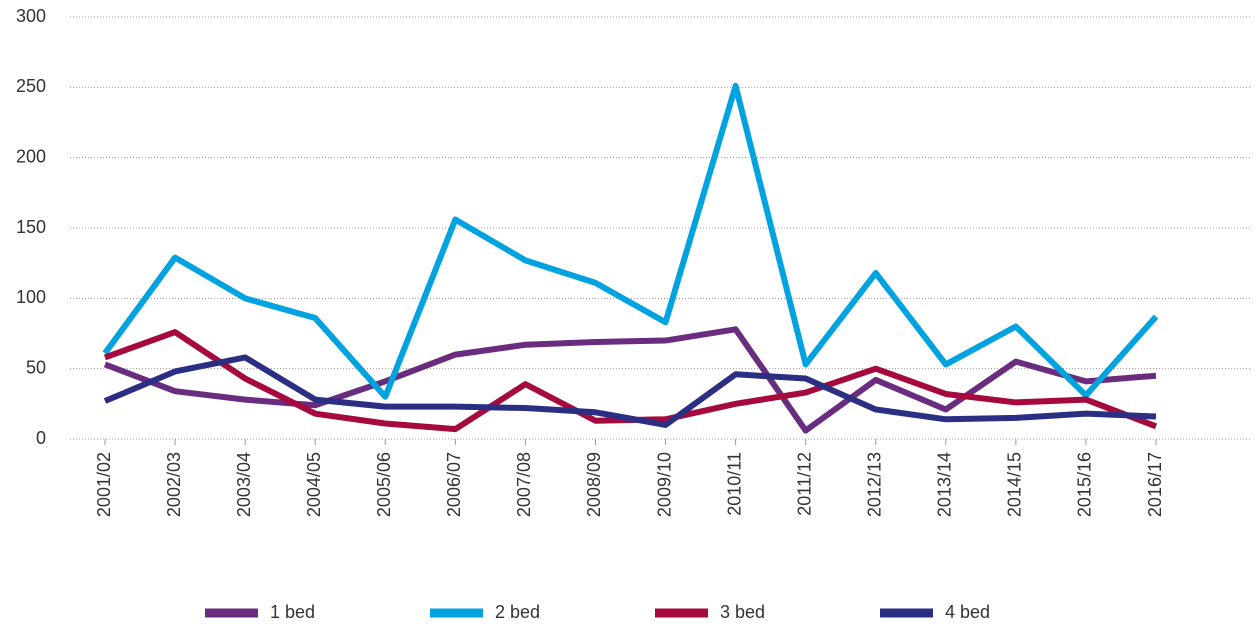 Image resolution: width=1258 pixels, height=628 pixels. Describe the element at coordinates (41, 438) in the screenshot. I see `y-tick-label: 0` at that location.